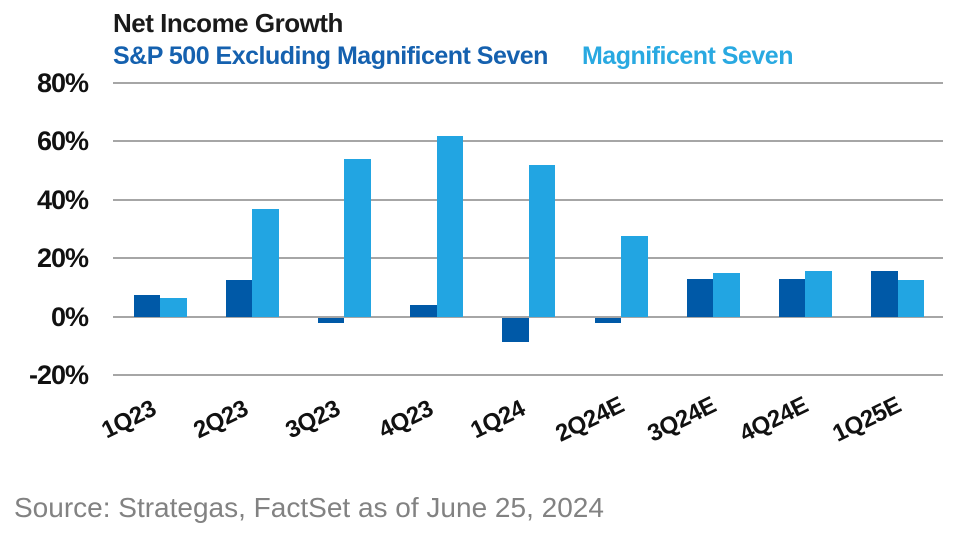 Image resolution: width=960 pixels, height=548 pixels. What do you see at coordinates (792, 297) in the screenshot?
I see `bar-ex-mag7-4Q24E` at bounding box center [792, 297].